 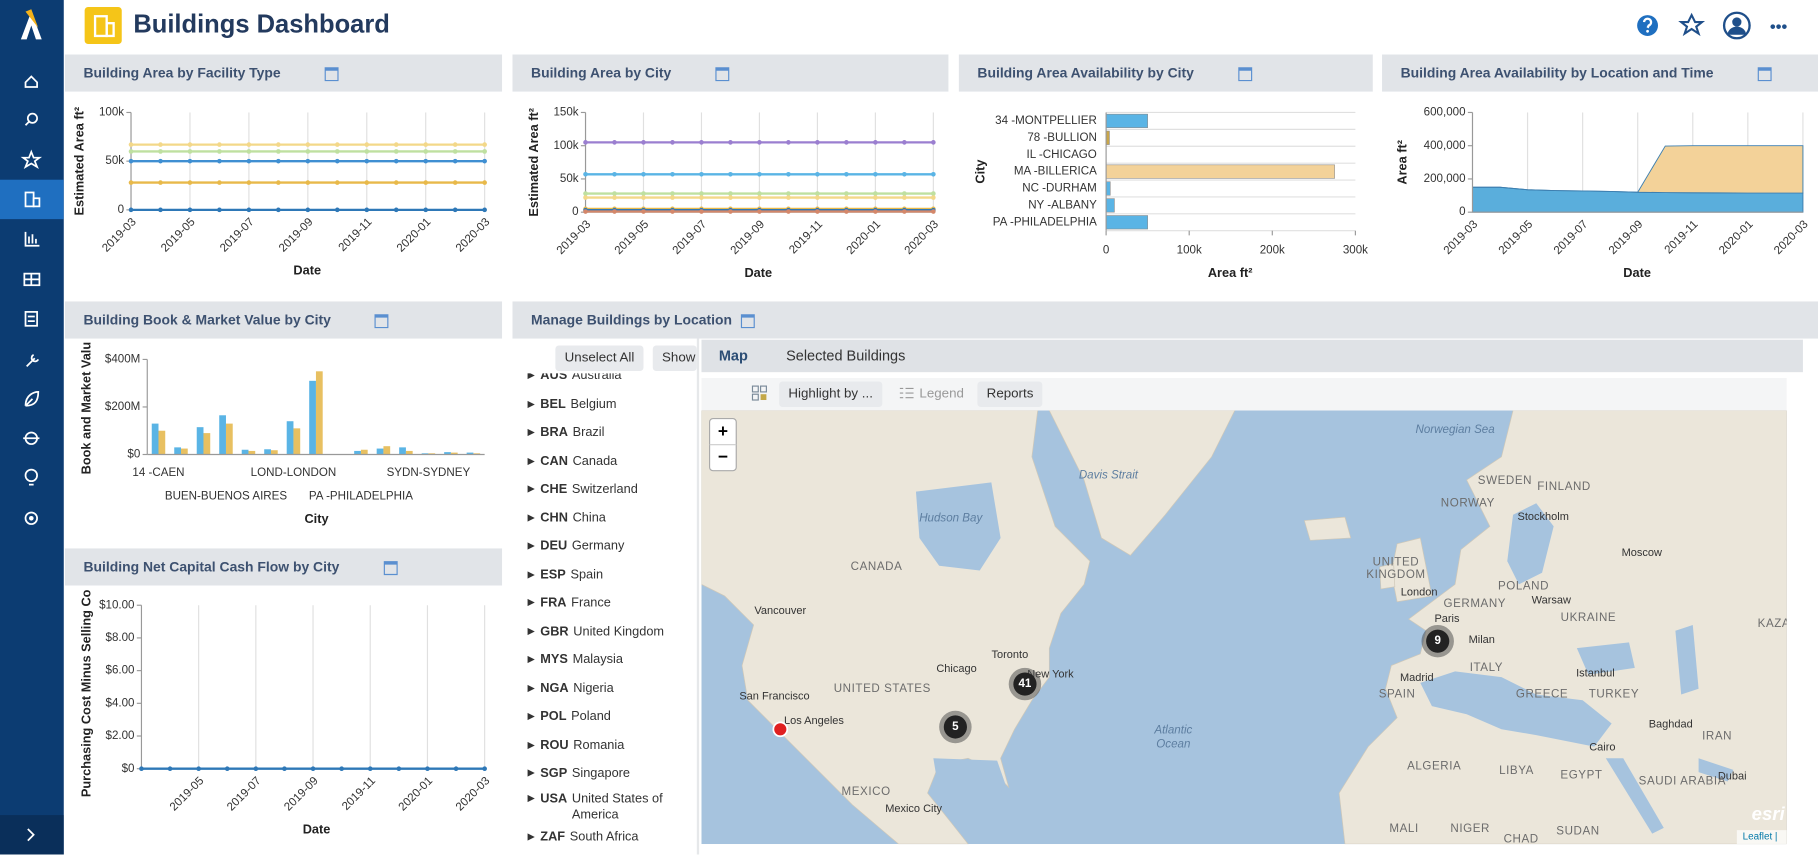 I want to click on tree-item: ▶ ZAF South Africa, so click(x=612, y=837).